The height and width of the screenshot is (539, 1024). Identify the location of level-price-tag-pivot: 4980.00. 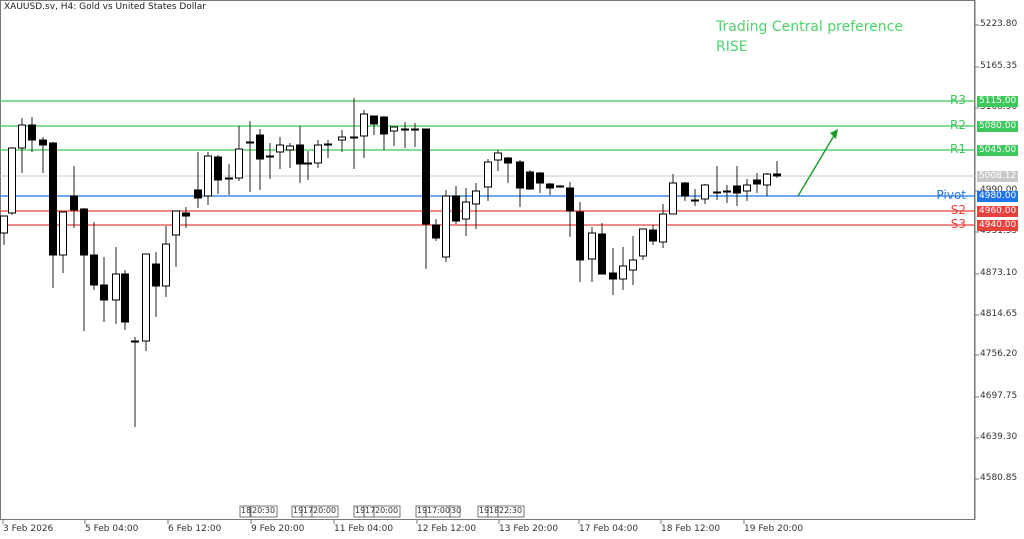
(998, 196).